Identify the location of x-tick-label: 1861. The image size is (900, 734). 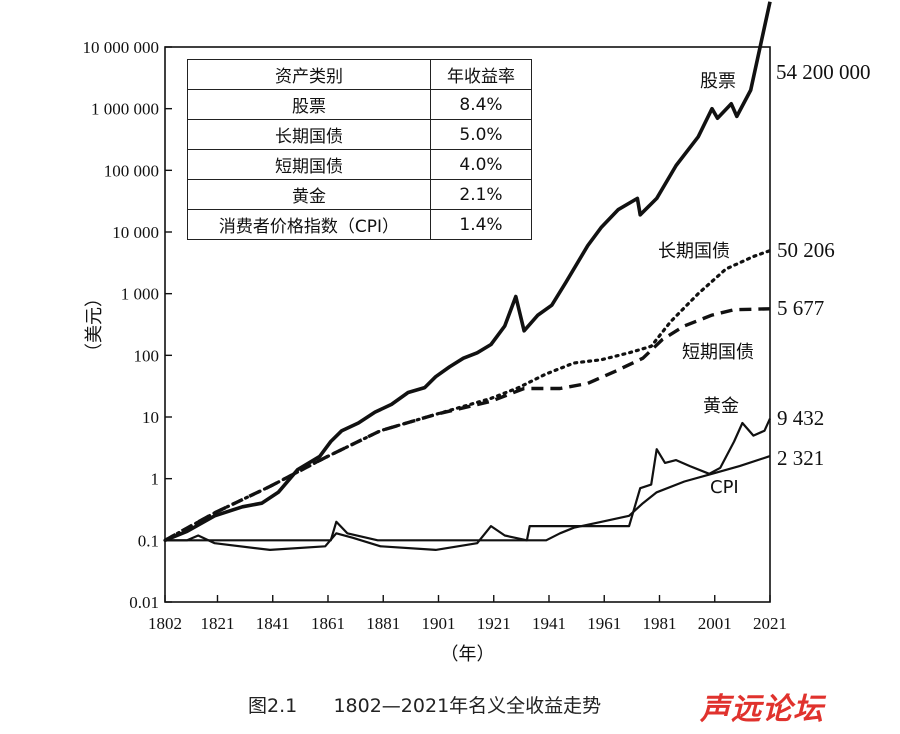
(328, 623).